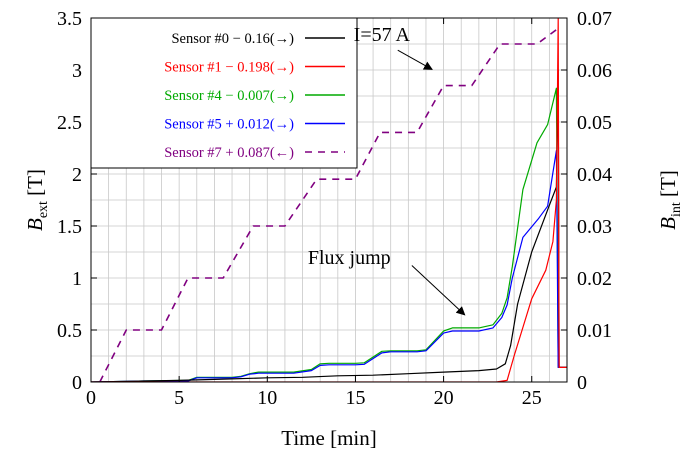 The image size is (689, 449). I want to click on legend-label: Sensor #5 + 0.012(→), so click(229, 125).